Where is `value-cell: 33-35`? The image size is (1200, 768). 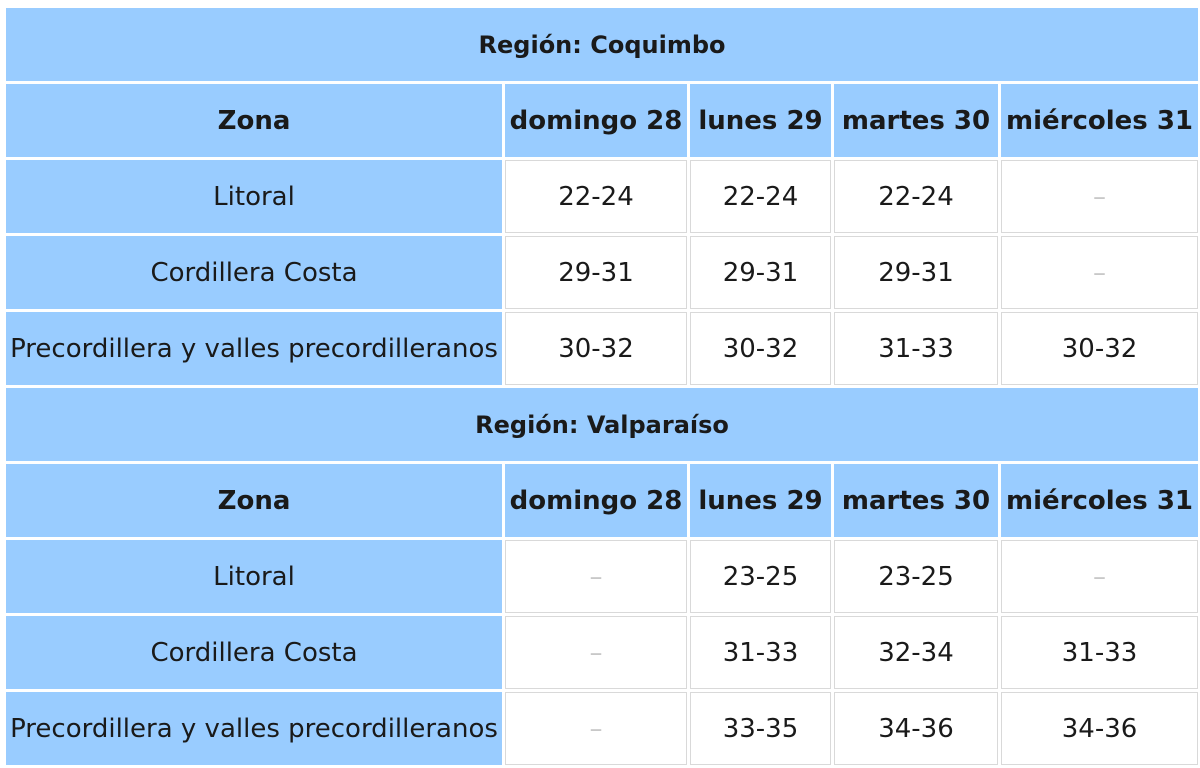 value-cell: 33-35 is located at coordinates (760, 728).